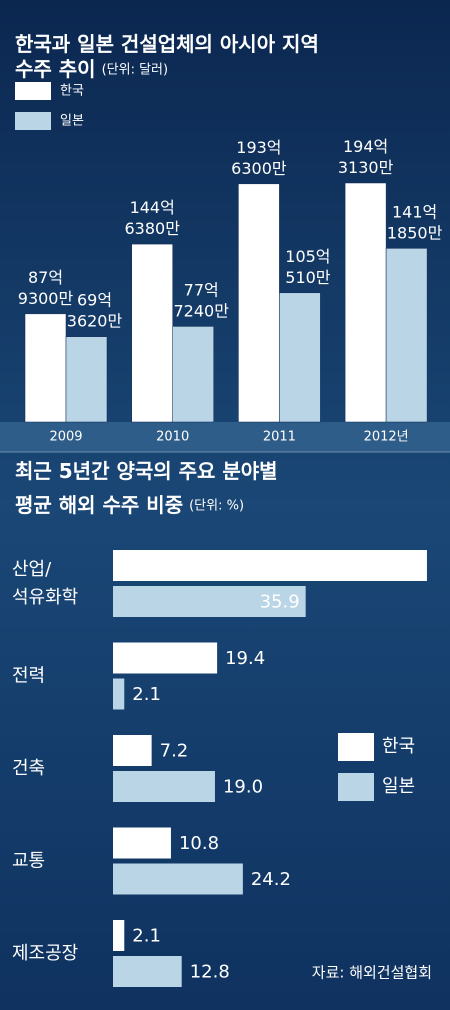 The width and height of the screenshot is (450, 1010). I want to click on category-label: 건축, so click(28, 768).